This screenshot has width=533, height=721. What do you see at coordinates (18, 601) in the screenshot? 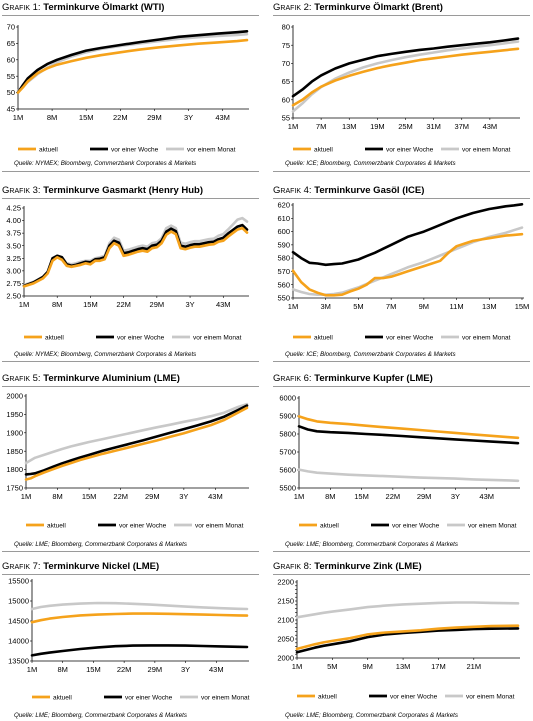
I see `y-tick-label: 15000` at bounding box center [18, 601].